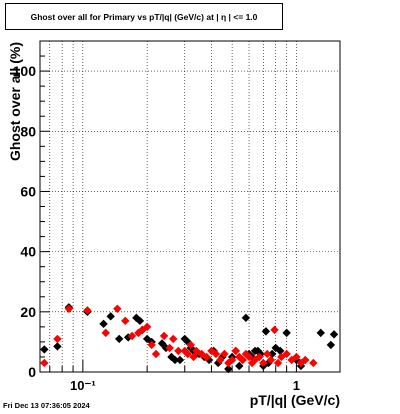 This screenshot has width=400, height=414. Describe the element at coordinates (28, 191) in the screenshot. I see `y-tick-label: 60` at that location.